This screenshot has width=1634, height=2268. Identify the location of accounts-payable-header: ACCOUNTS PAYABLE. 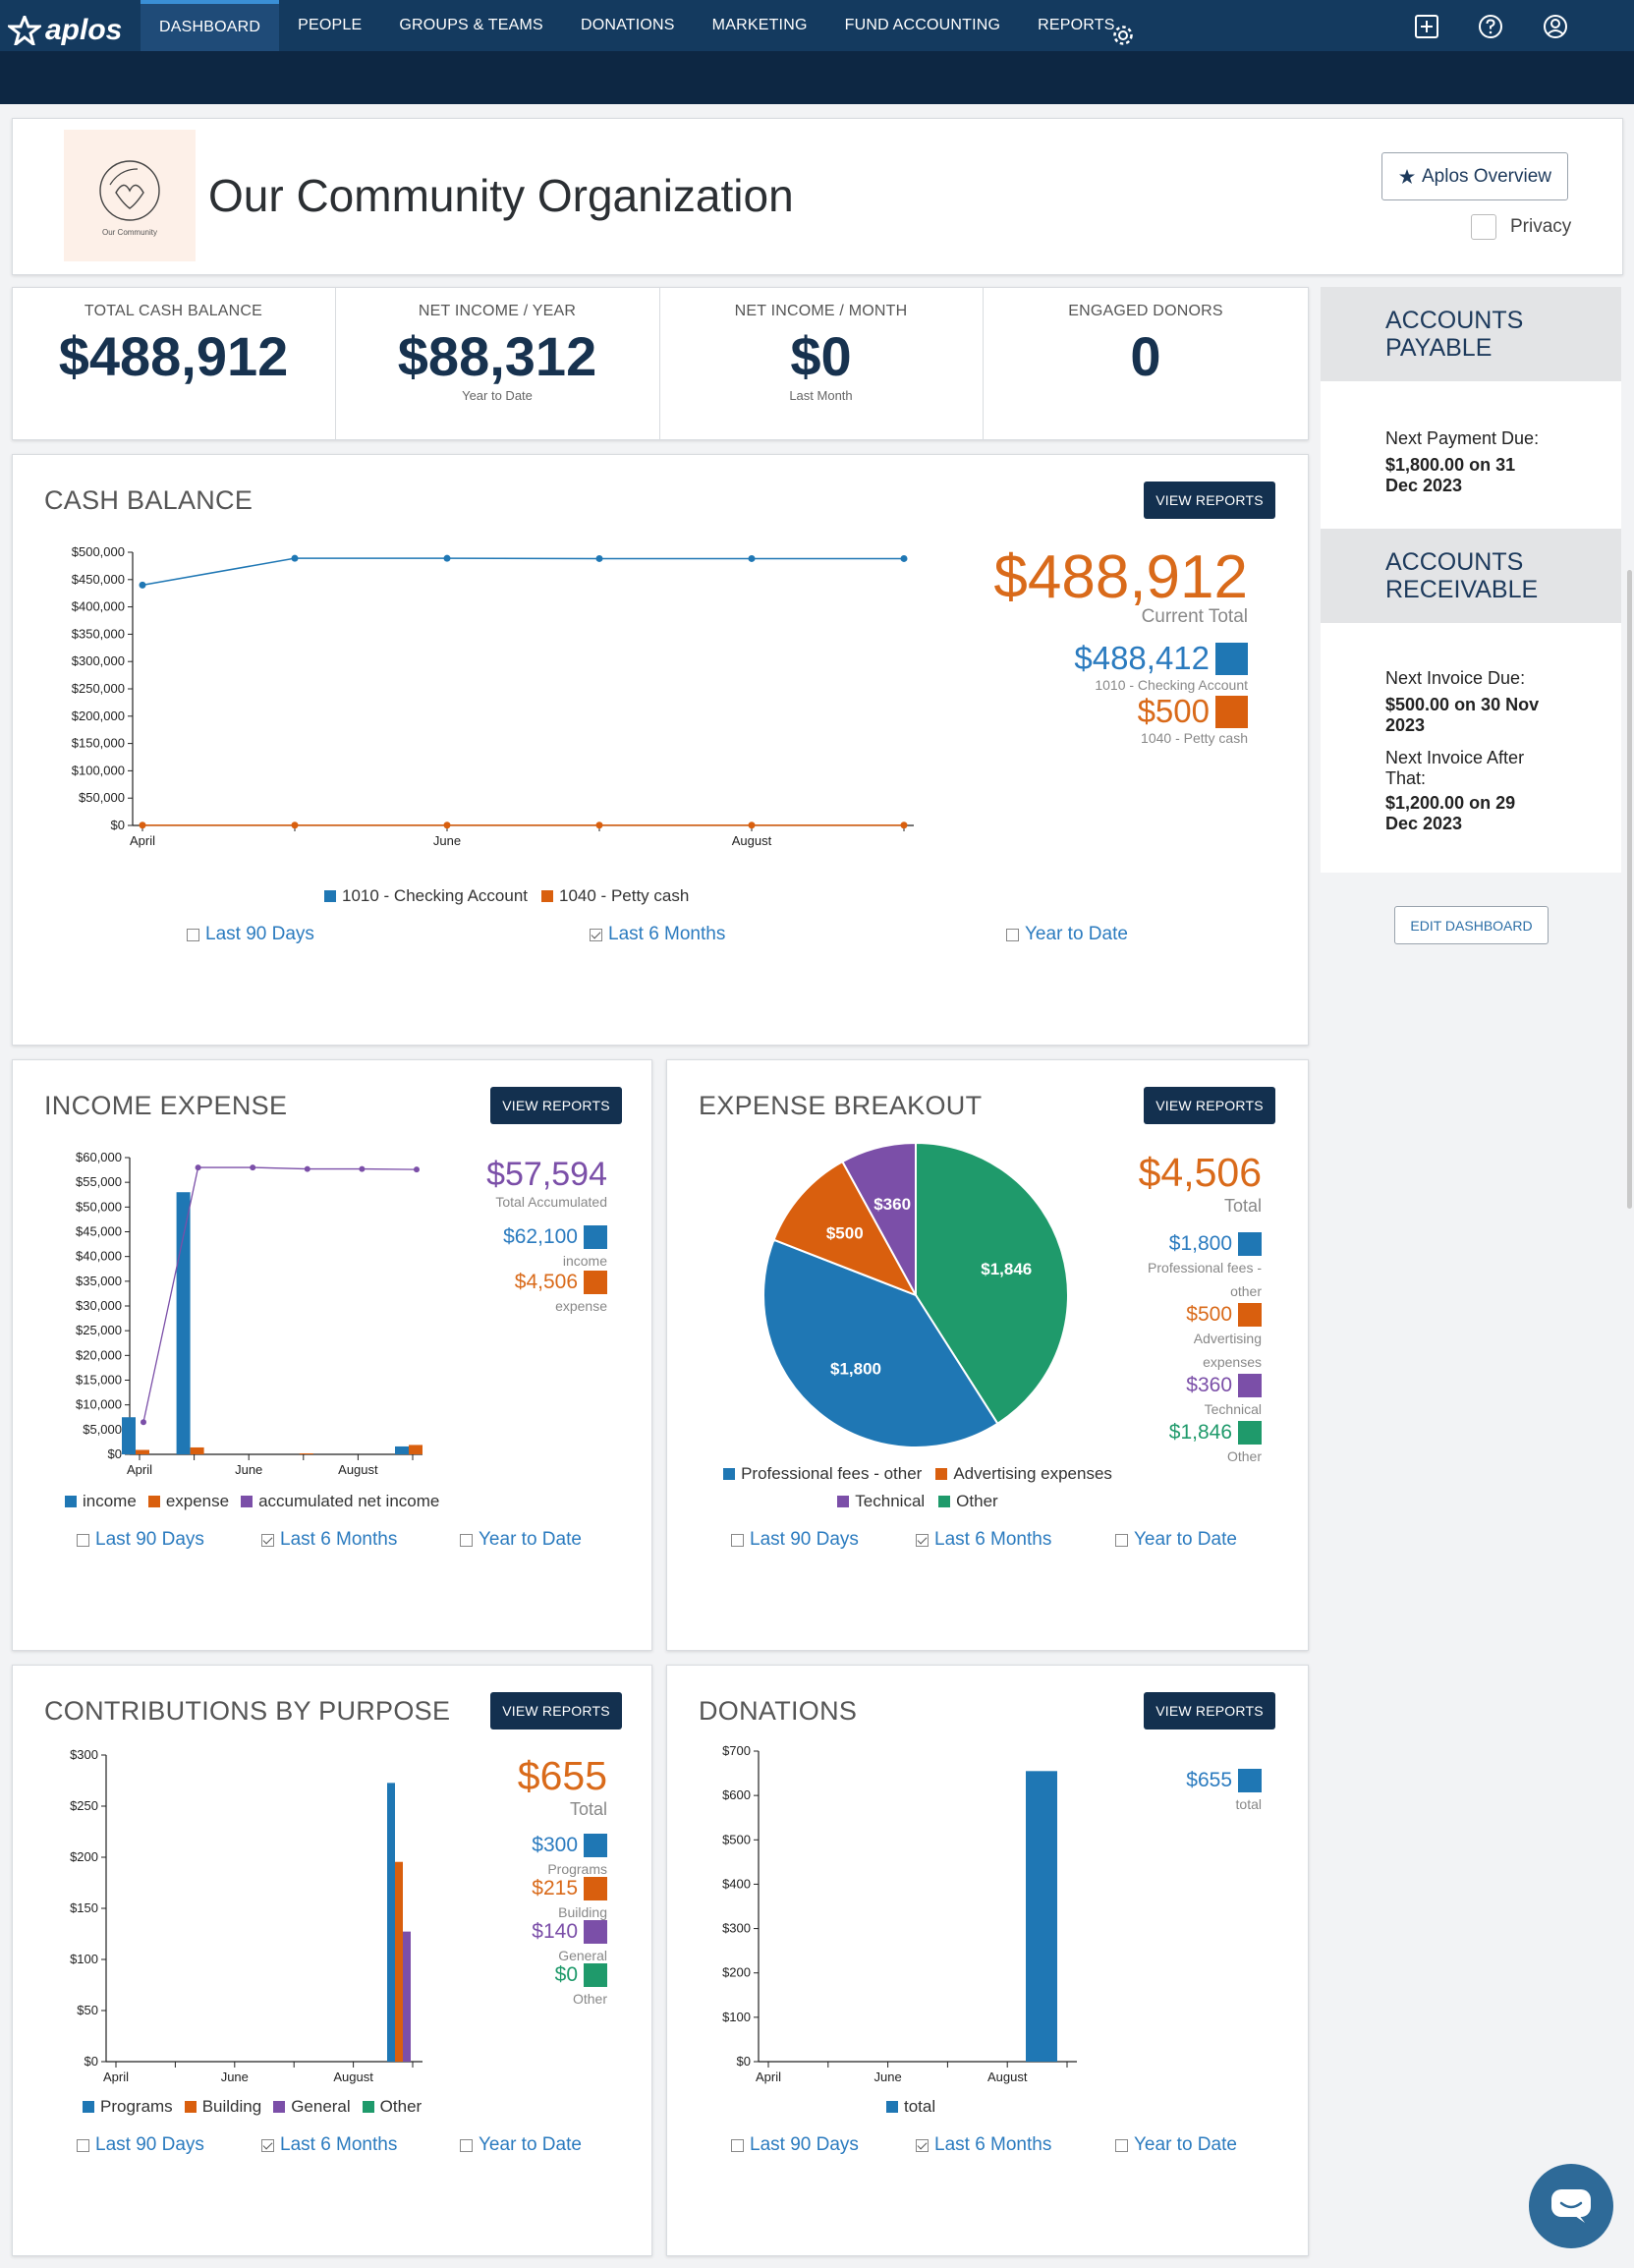
(1471, 334).